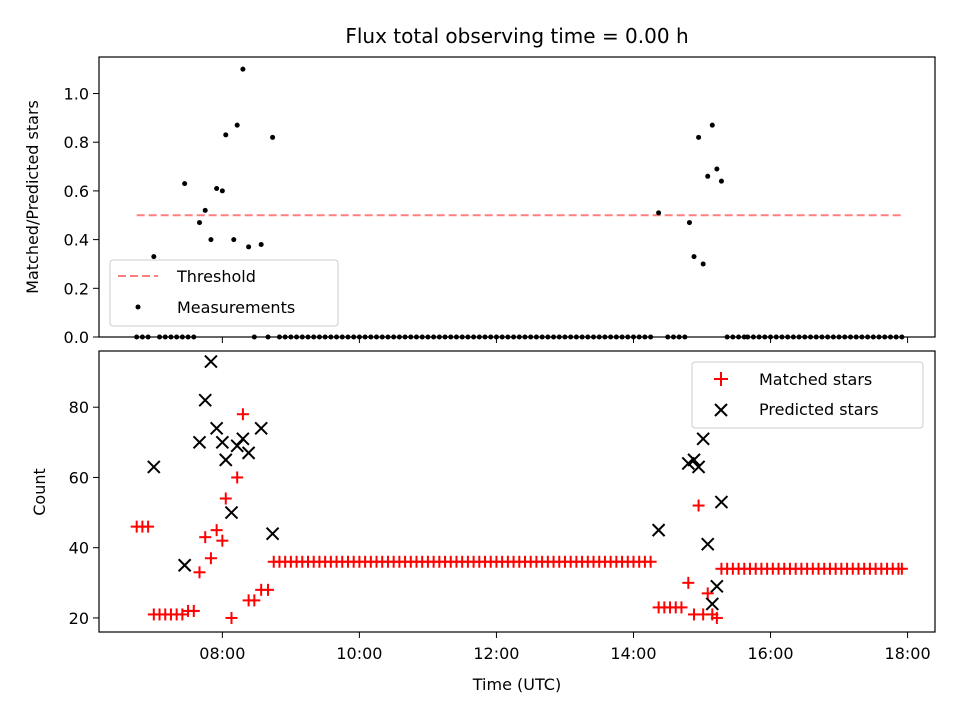  What do you see at coordinates (721, 379) in the screenshot?
I see `matched-legend-swatch` at bounding box center [721, 379].